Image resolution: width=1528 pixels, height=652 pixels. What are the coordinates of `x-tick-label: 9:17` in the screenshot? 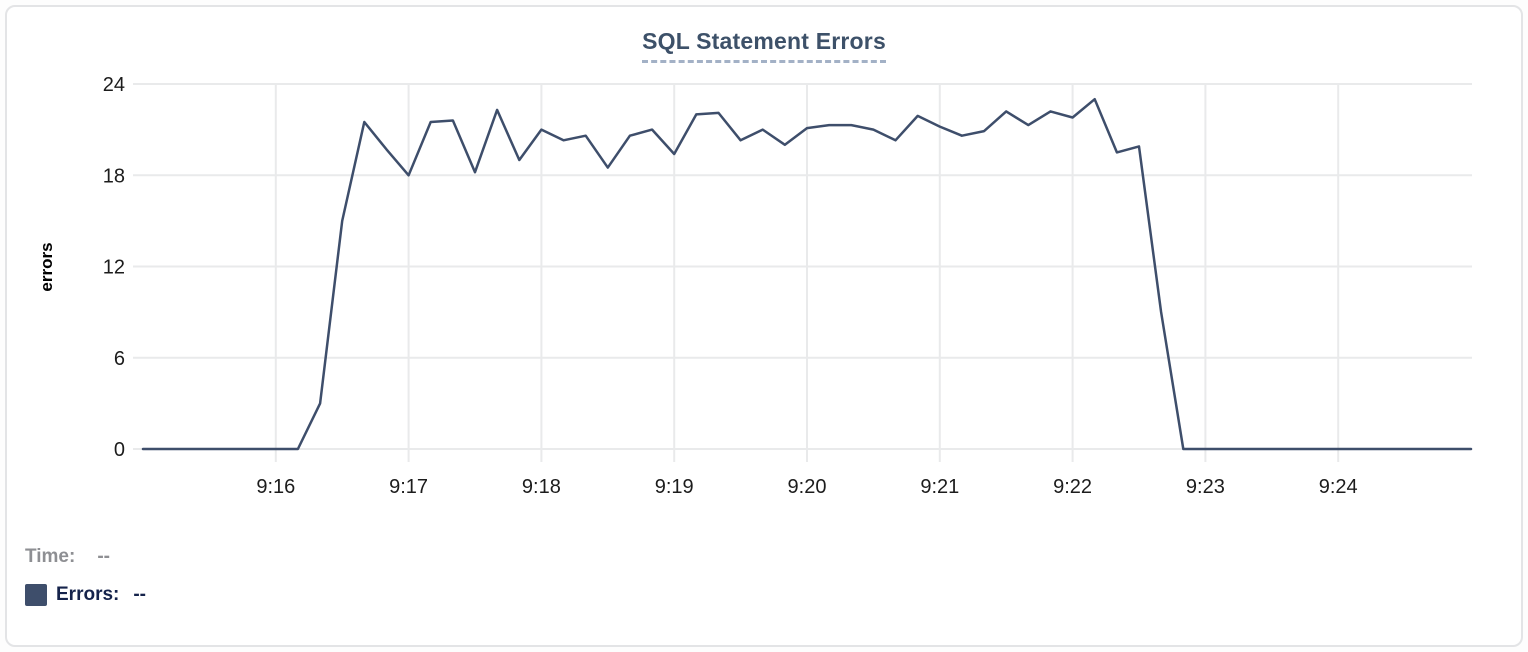 It's located at (408, 487).